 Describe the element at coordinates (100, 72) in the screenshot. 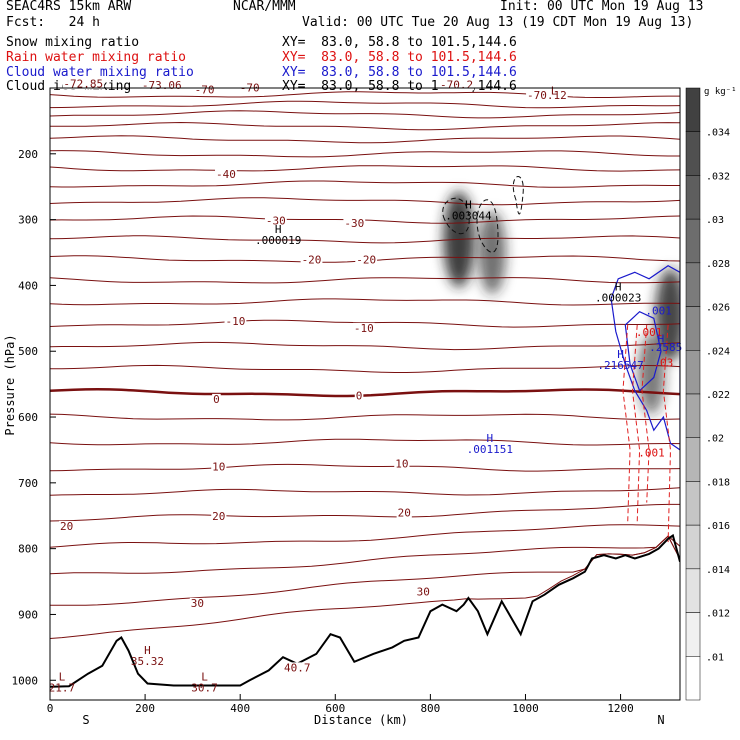

I see `field-name-cloud-water: Cloud water mixing ratio` at that location.